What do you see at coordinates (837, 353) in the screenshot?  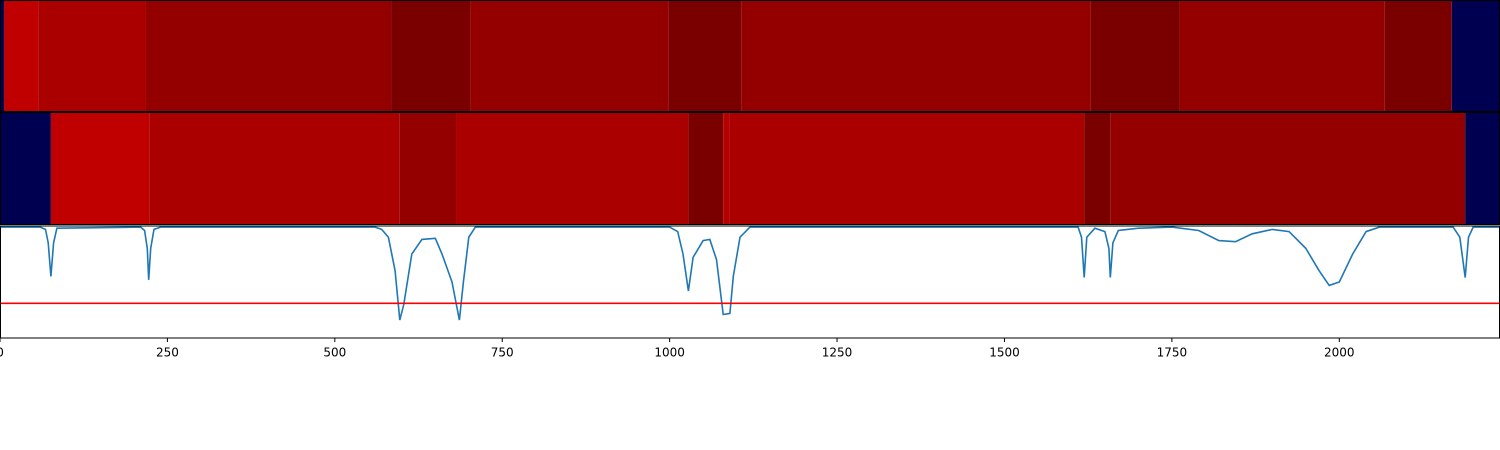 I see `x-tick-label: 1250` at bounding box center [837, 353].